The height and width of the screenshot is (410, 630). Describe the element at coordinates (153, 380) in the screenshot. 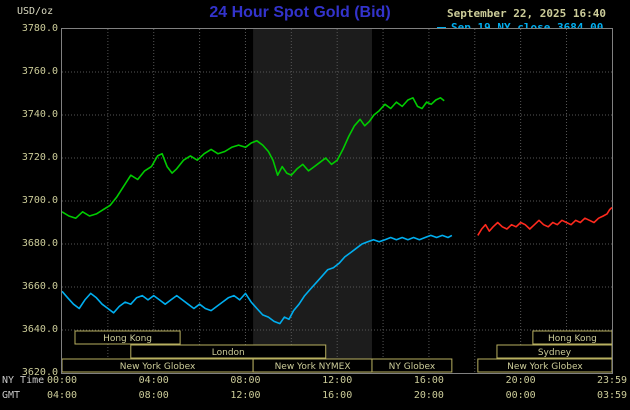

I see `ny-time-tick: 04:00` at that location.